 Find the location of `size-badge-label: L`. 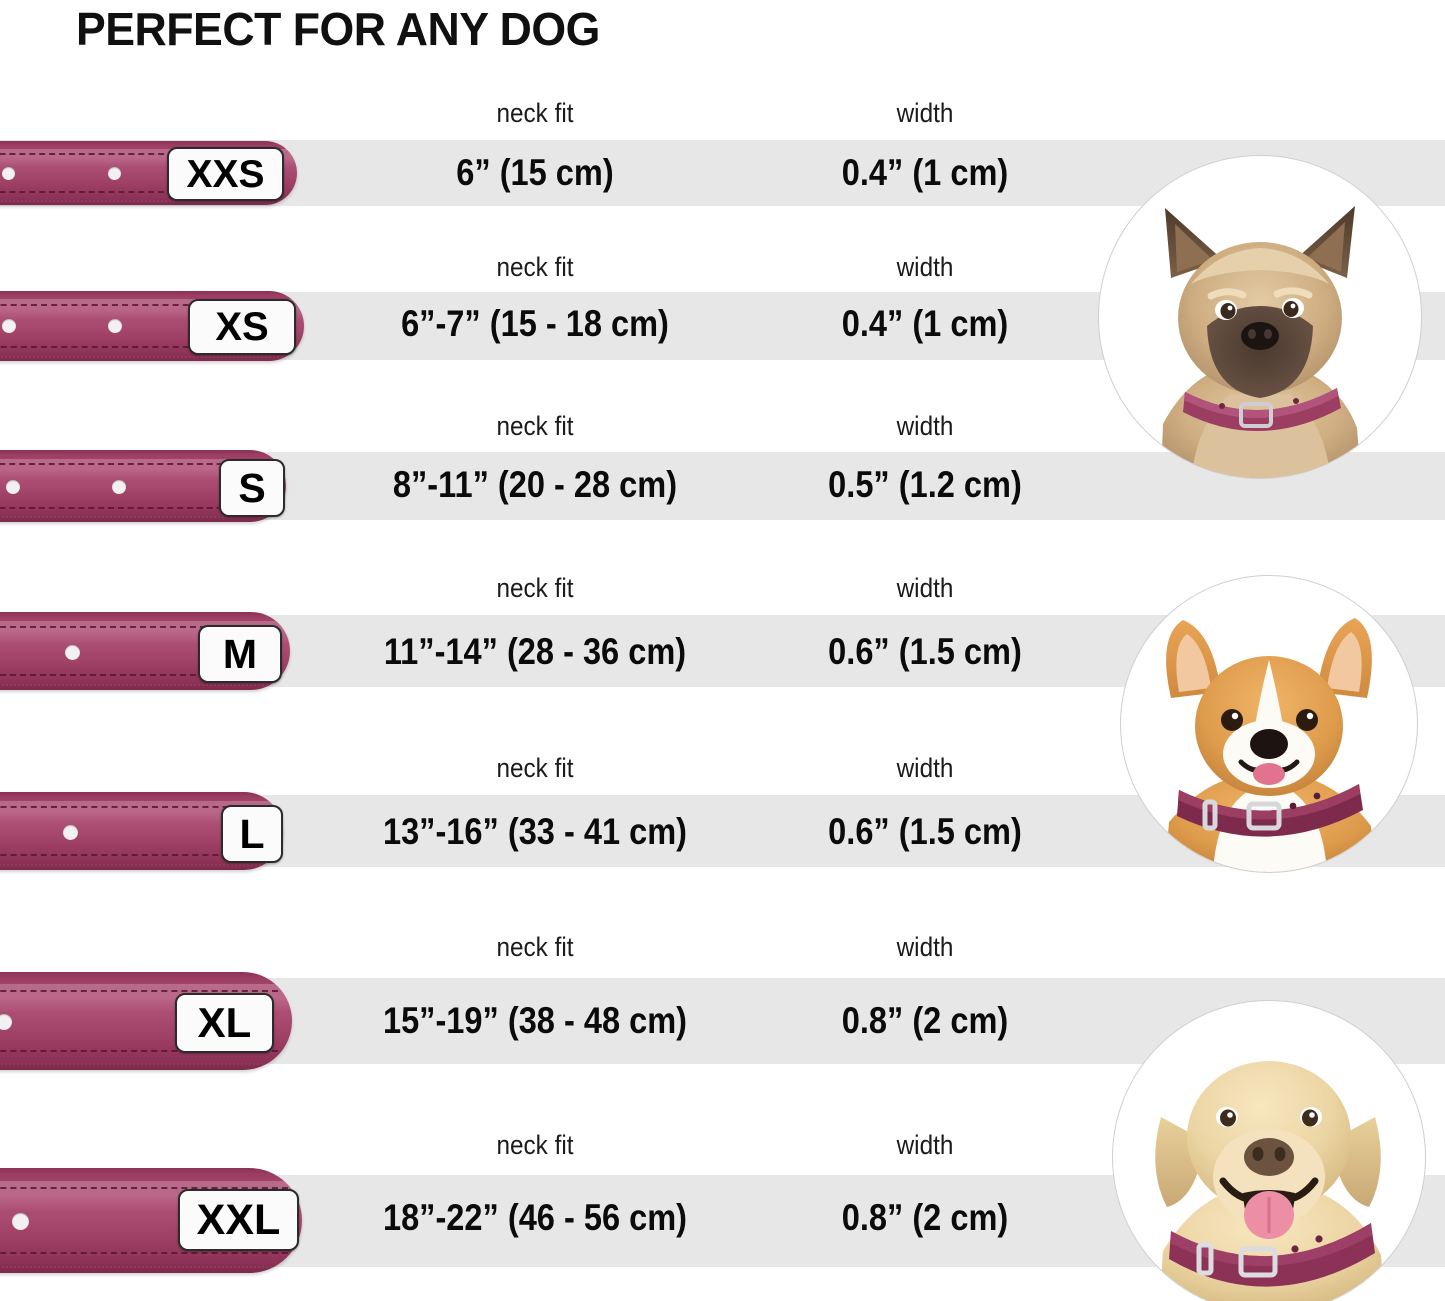

size-badge-label: L is located at coordinates (252, 833).